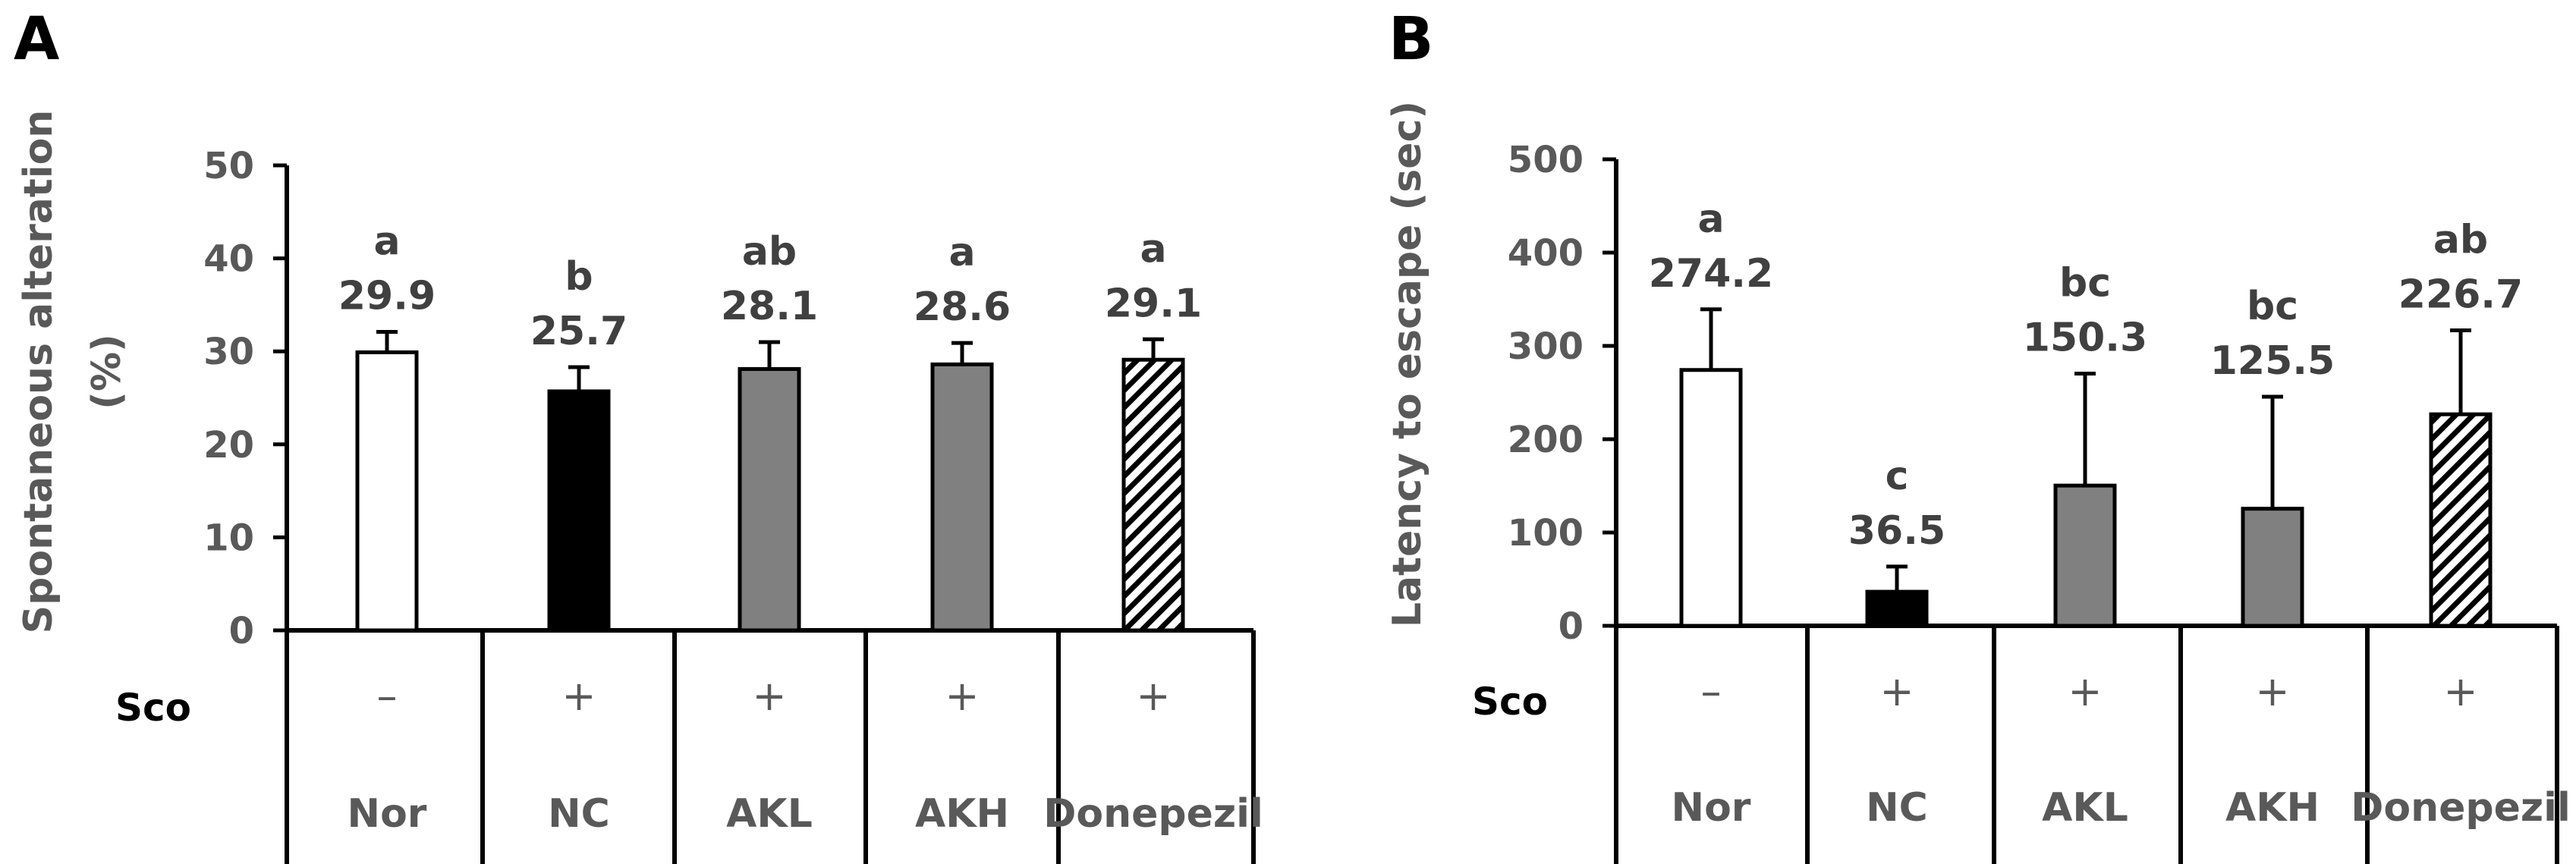 Image resolution: width=2576 pixels, height=864 pixels. I want to click on panel-b-sco-label: Sco, so click(1510, 702).